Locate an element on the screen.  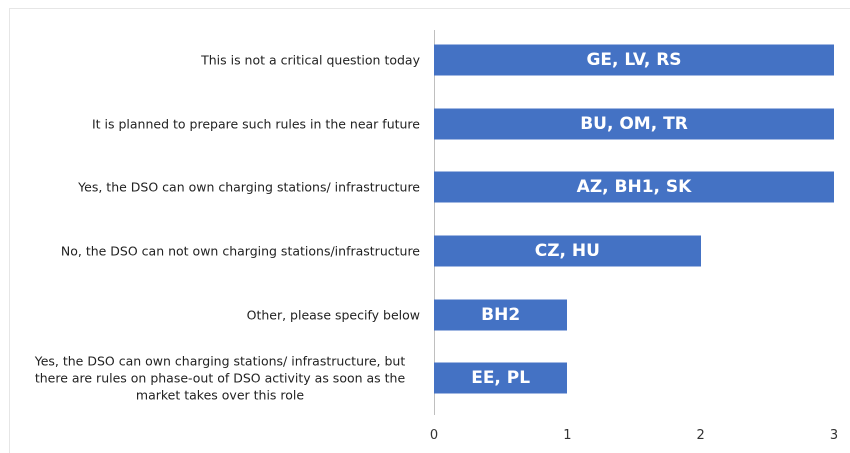
x-tick-label: 1 is located at coordinates (567, 435).